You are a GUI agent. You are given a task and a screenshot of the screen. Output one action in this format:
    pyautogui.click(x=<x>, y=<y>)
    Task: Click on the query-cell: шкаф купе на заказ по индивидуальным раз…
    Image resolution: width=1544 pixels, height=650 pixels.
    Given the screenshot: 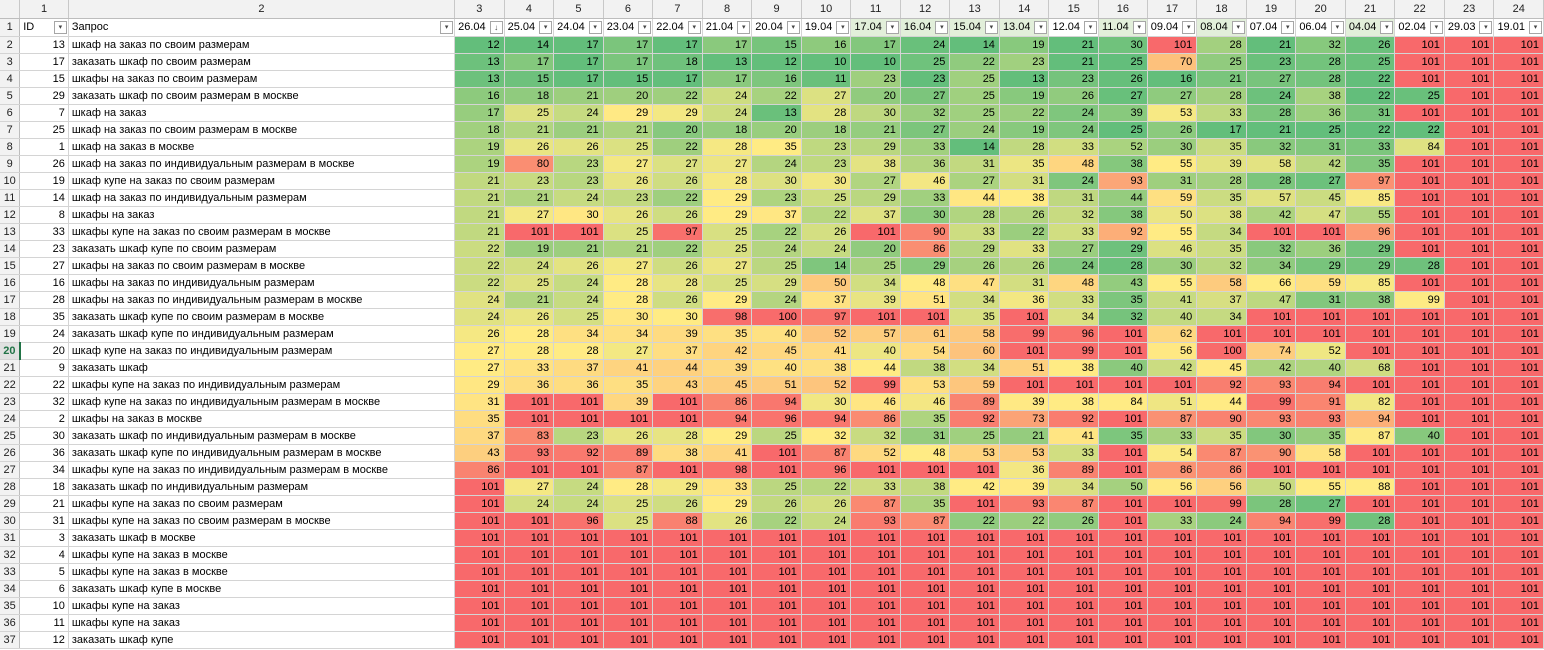 What is the action you would take?
    pyautogui.click(x=262, y=402)
    